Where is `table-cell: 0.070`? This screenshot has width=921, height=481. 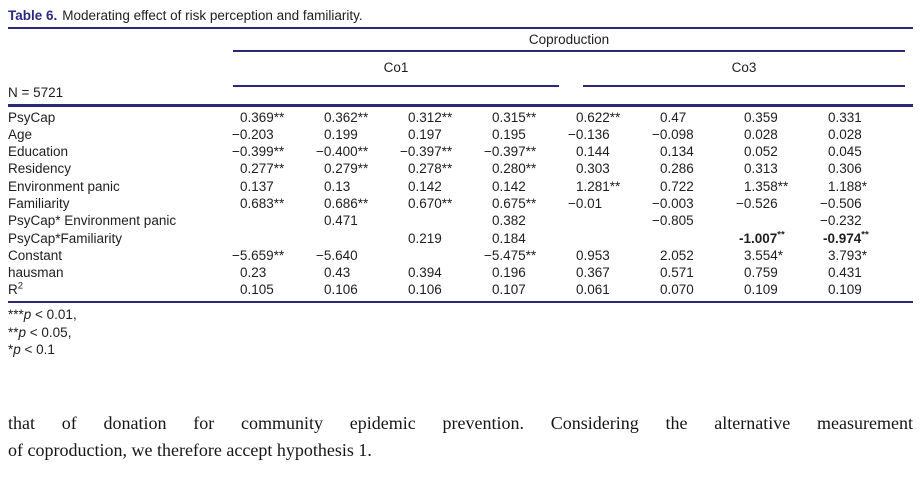
table-cell: 0.070 is located at coordinates (677, 290).